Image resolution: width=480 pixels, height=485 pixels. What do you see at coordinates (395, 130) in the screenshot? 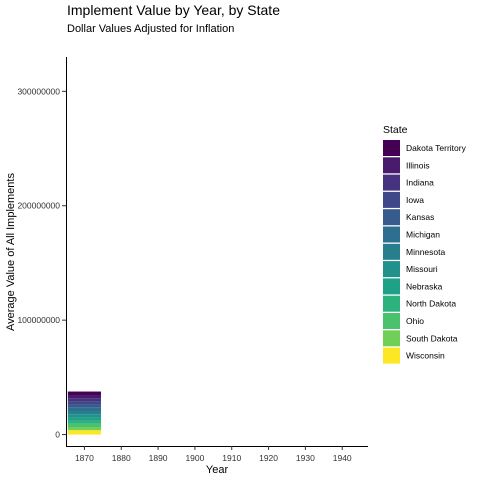
I see `legend-title: State` at bounding box center [395, 130].